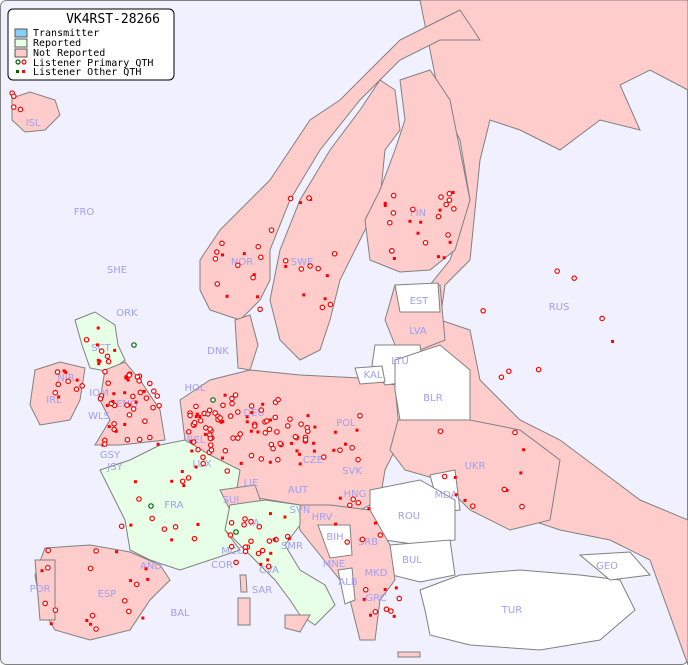 The height and width of the screenshot is (665, 688). What do you see at coordinates (475, 475) in the screenshot?
I see `country-ukraine` at bounding box center [475, 475].